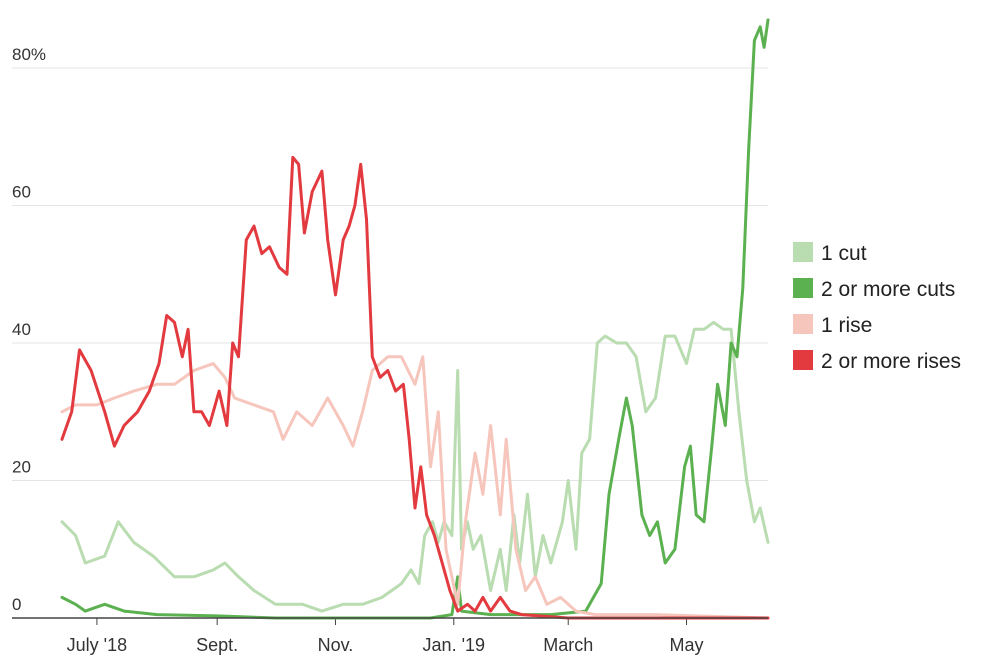 The image size is (998, 660). I want to click on x-tick-label: Jan. '19, so click(454, 645).